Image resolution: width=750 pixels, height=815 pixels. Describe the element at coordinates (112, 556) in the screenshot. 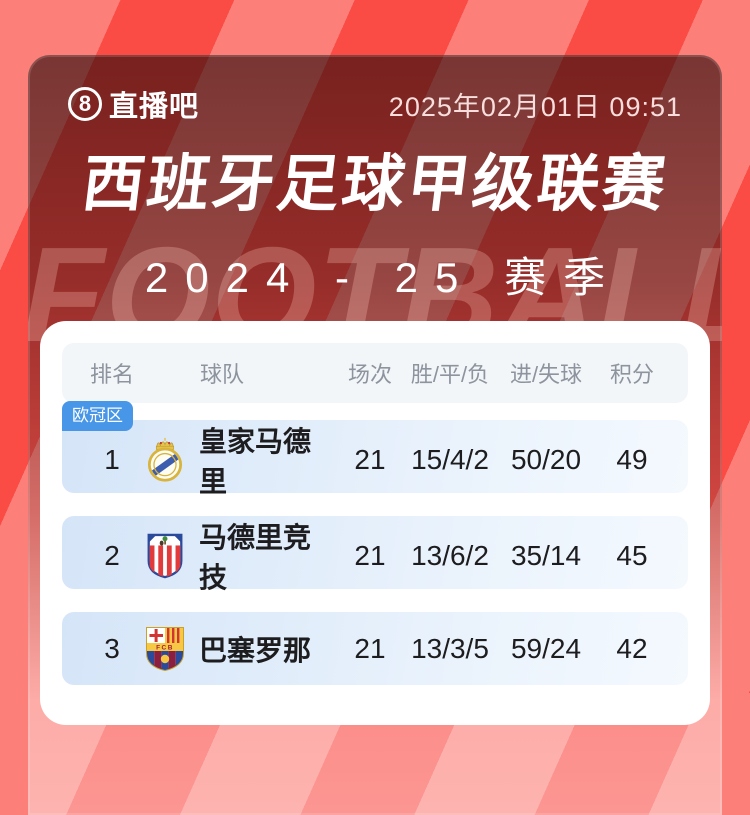

I see `rank-value: 2` at that location.